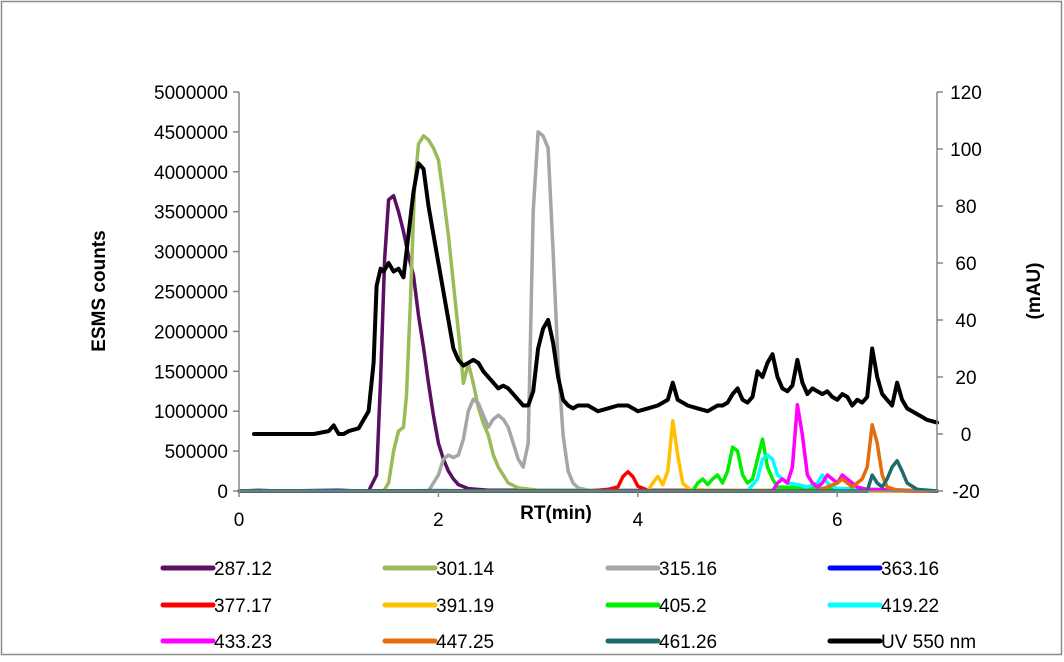  Describe the element at coordinates (438, 520) in the screenshot. I see `x-tick-label: 2` at that location.